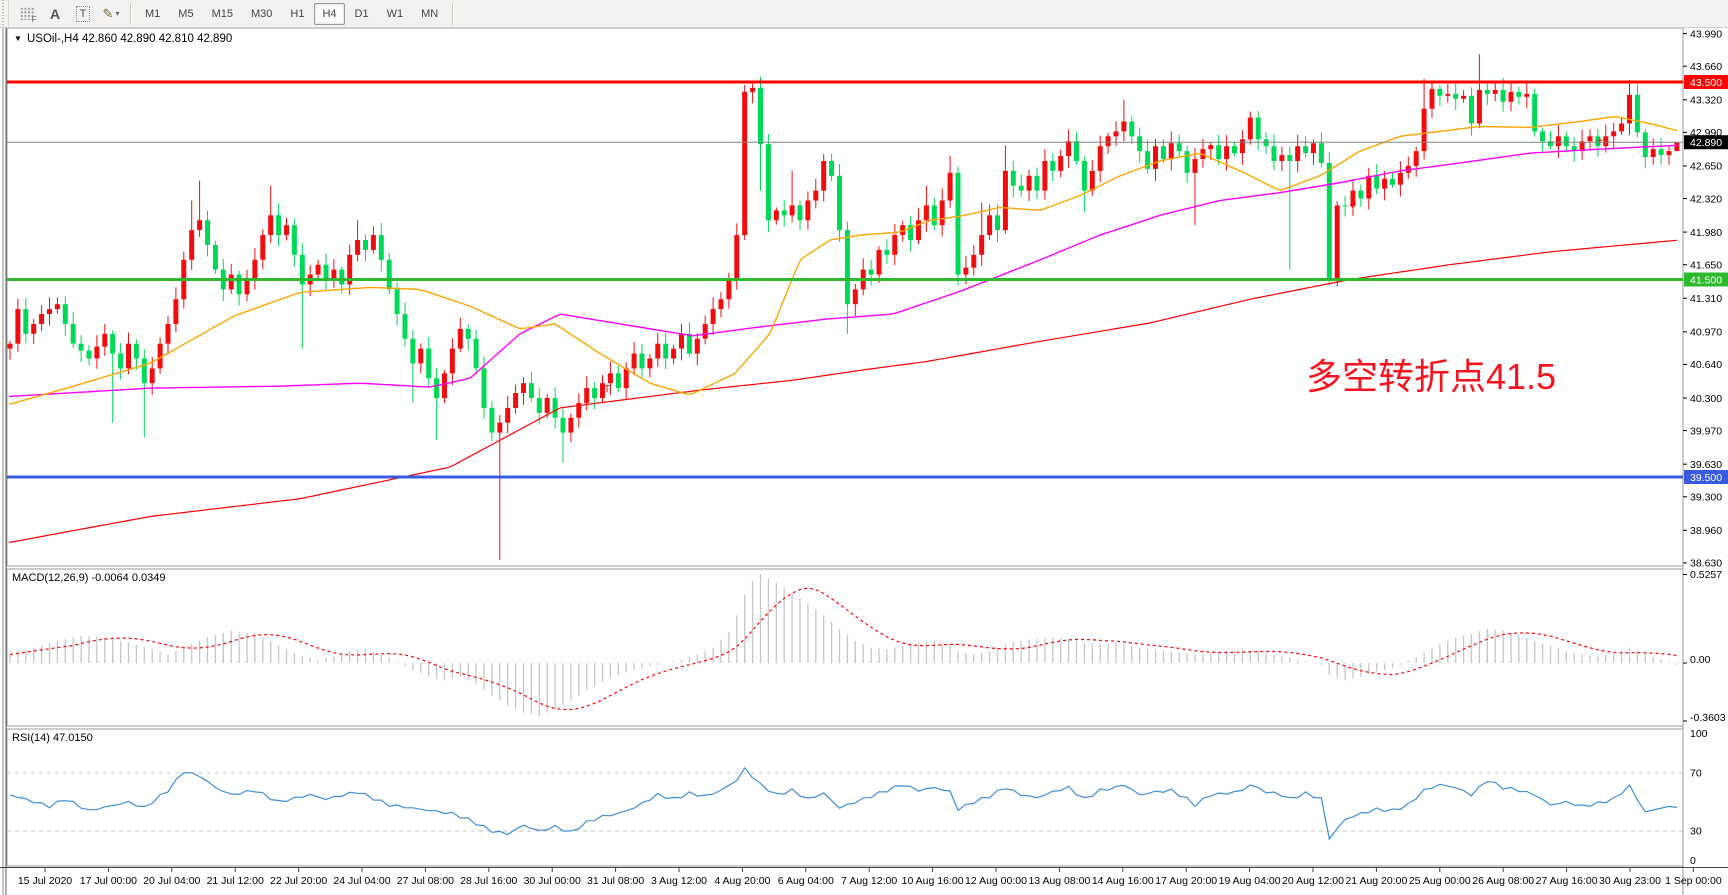 The image size is (1728, 895). What do you see at coordinates (1706, 431) in the screenshot?
I see `price-tick-label: 39.970` at bounding box center [1706, 431].